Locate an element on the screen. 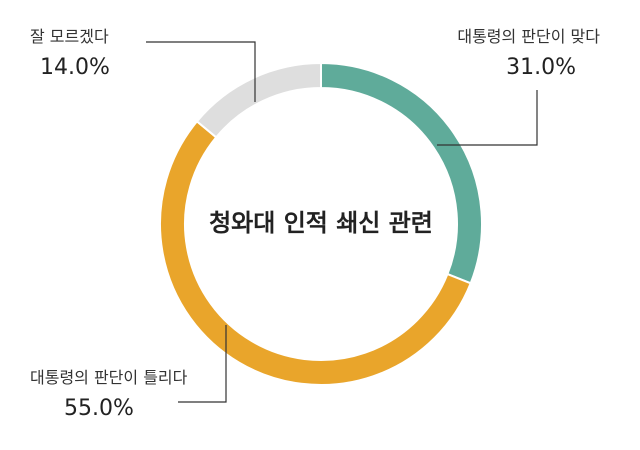 Image resolution: width=640 pixels, height=450 pixels. slice-value-correct: 31.0% is located at coordinates (541, 67).